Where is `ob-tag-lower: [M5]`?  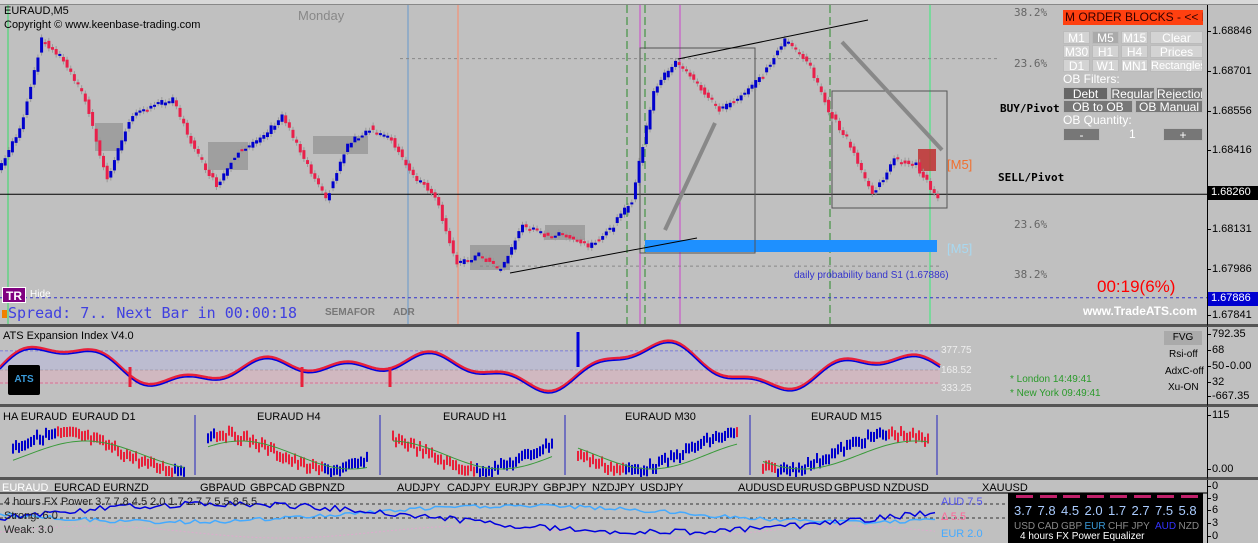 ob-tag-lower: [M5] is located at coordinates (960, 248).